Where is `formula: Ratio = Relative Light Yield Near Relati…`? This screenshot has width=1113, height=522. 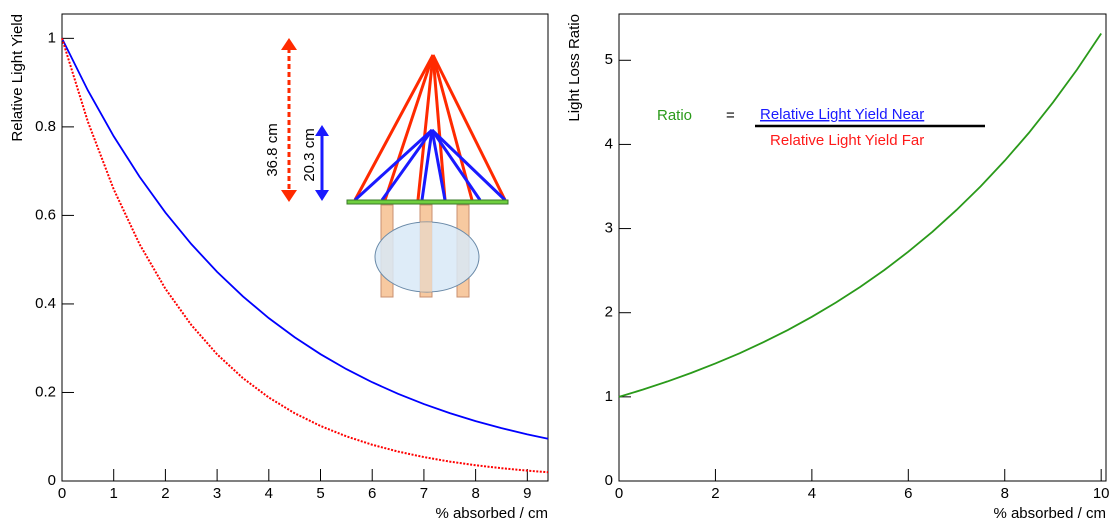
formula: Ratio = Relative Light Yield Near Relati… is located at coordinates (821, 127).